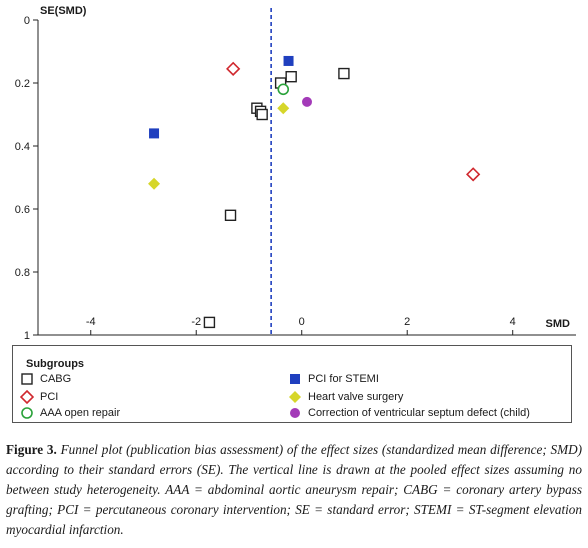  What do you see at coordinates (356, 397) in the screenshot?
I see `legend-label: Heart valve surgery` at bounding box center [356, 397].